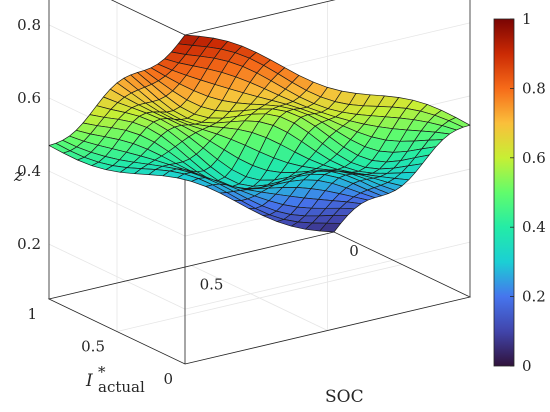 The width and height of the screenshot is (550, 412). Describe the element at coordinates (168, 379) in the screenshot. I see `y-tick-label: 0` at that location.